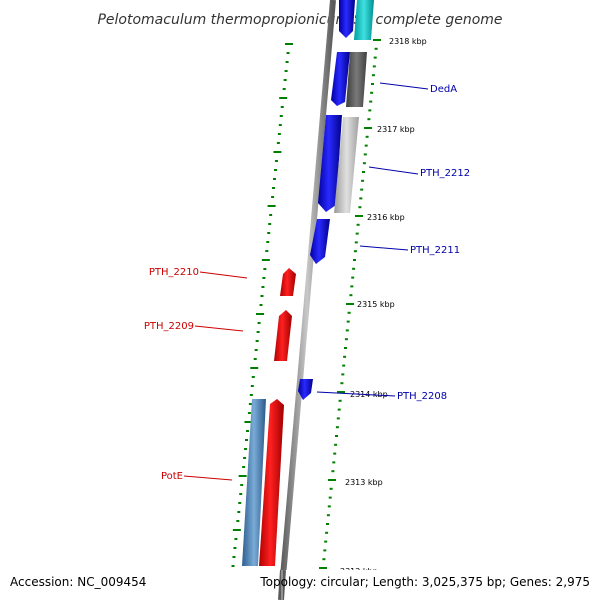 Image resolution: width=600 pixels, height=600 pixels. What do you see at coordinates (386, 217) in the screenshot?
I see `kbp-label-2316: 2316 kbp` at bounding box center [386, 217].